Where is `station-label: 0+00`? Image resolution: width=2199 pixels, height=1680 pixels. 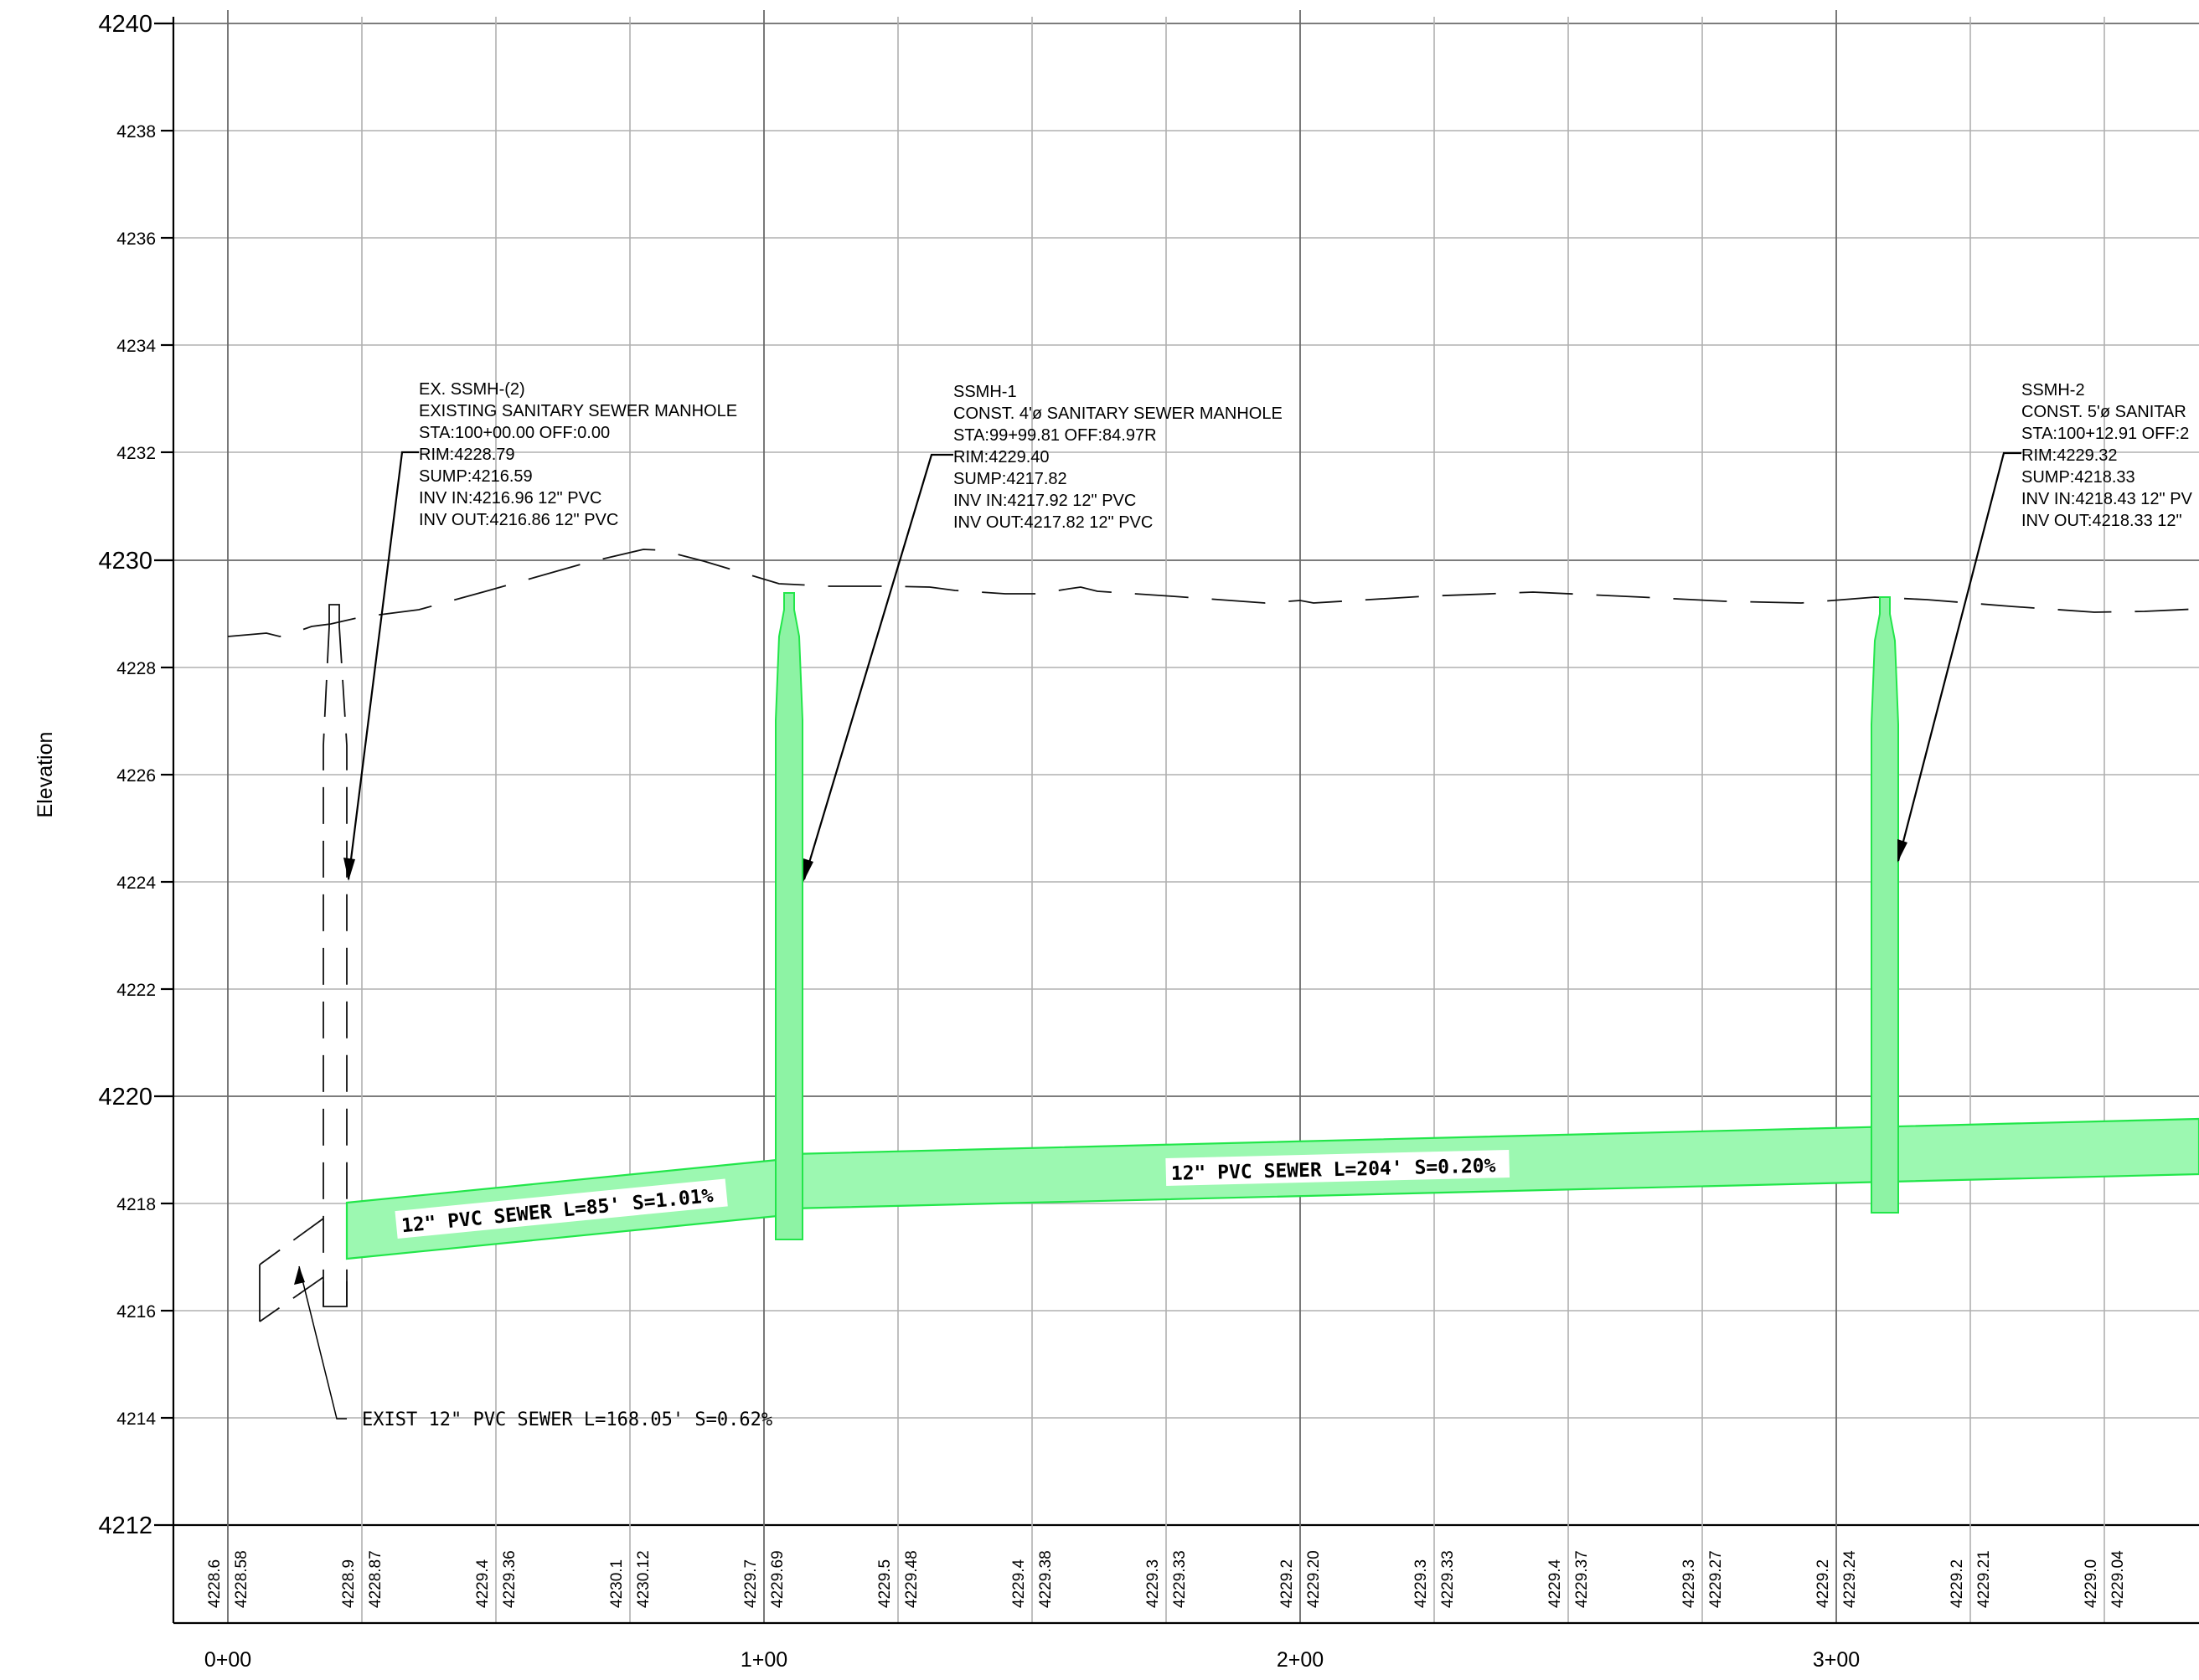 station-label: 0+00 is located at coordinates (227, 1660).